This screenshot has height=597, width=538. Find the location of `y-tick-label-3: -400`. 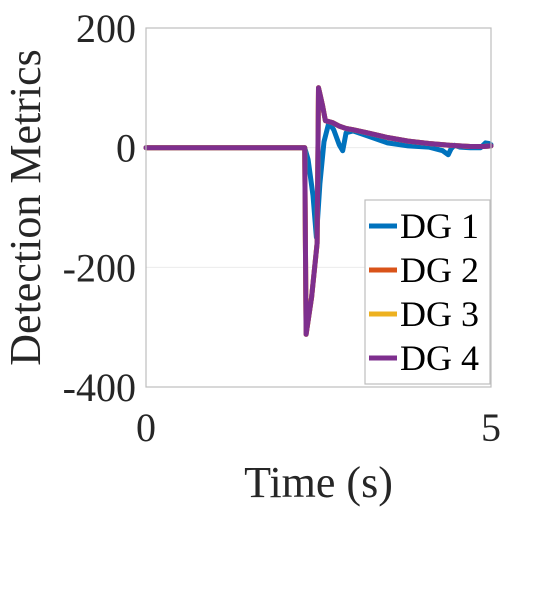

y-tick-label-3: -400 is located at coordinates (99, 387).